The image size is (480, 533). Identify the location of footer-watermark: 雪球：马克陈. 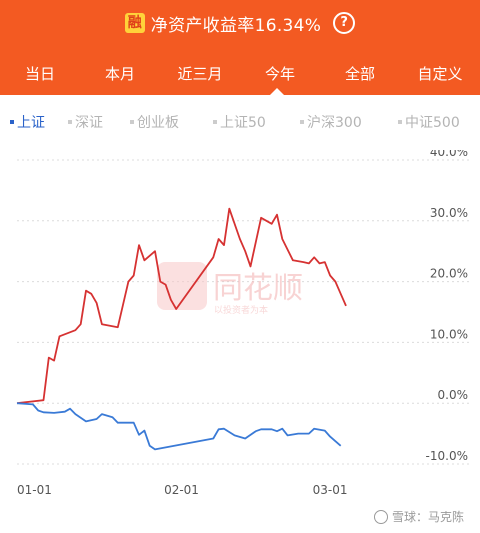
(418, 516).